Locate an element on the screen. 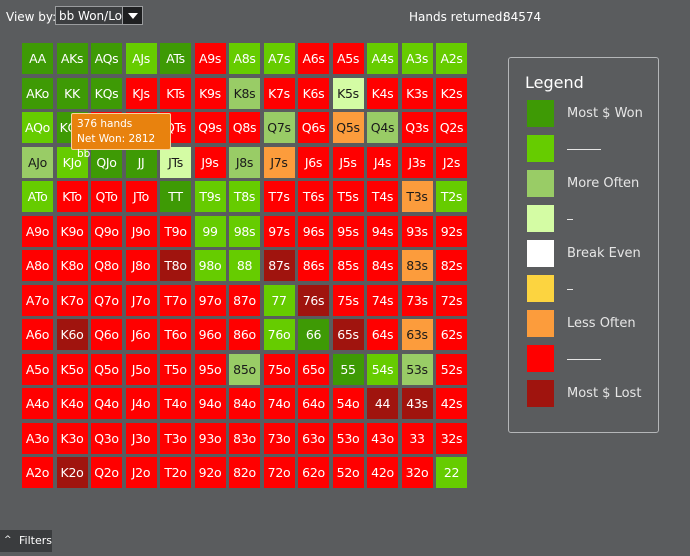  hand-cell: 99 is located at coordinates (210, 231).